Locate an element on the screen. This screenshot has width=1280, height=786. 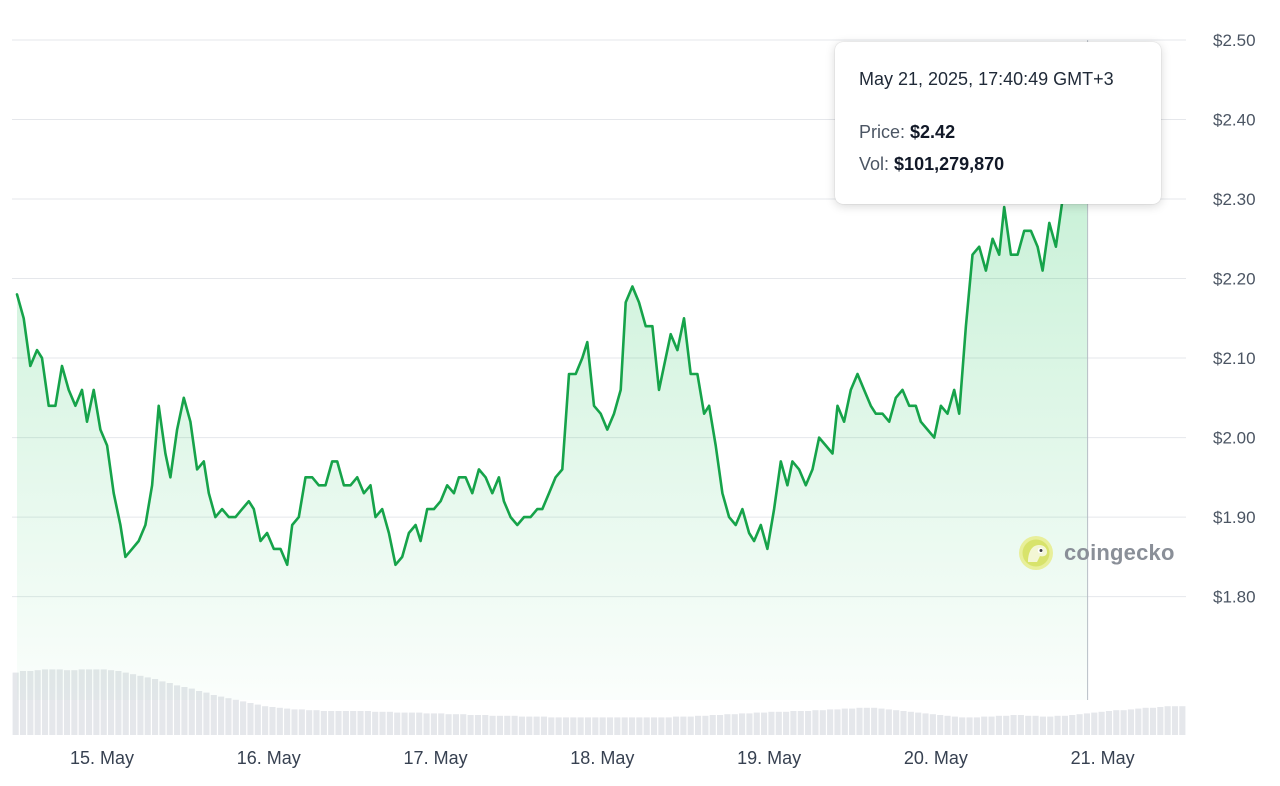
y-tick-label: $1.80 is located at coordinates (1234, 597).